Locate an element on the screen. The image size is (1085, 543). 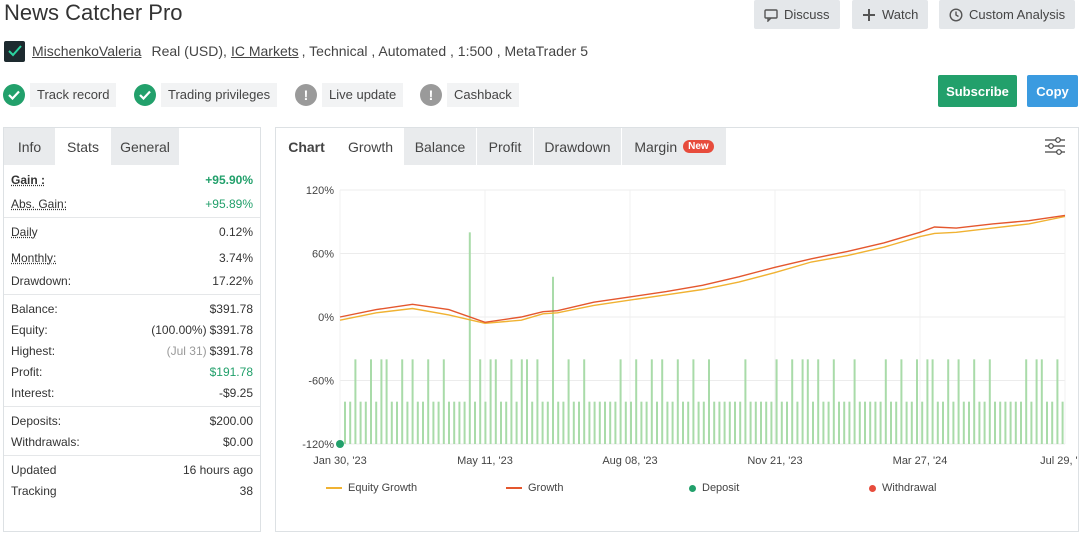
stat-label: Profit: is located at coordinates (27, 371).